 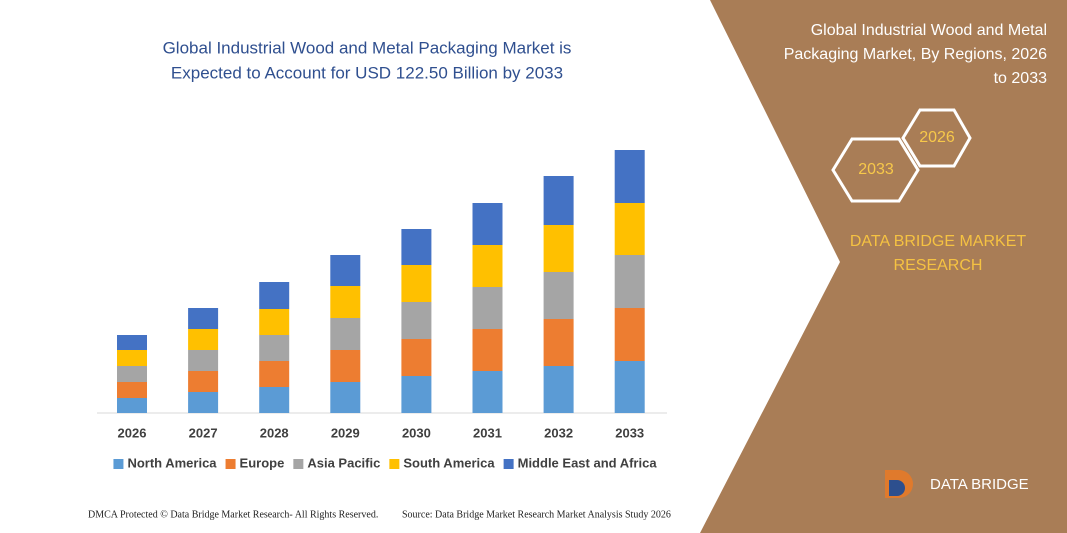 I want to click on logo-icon, so click(x=897, y=488).